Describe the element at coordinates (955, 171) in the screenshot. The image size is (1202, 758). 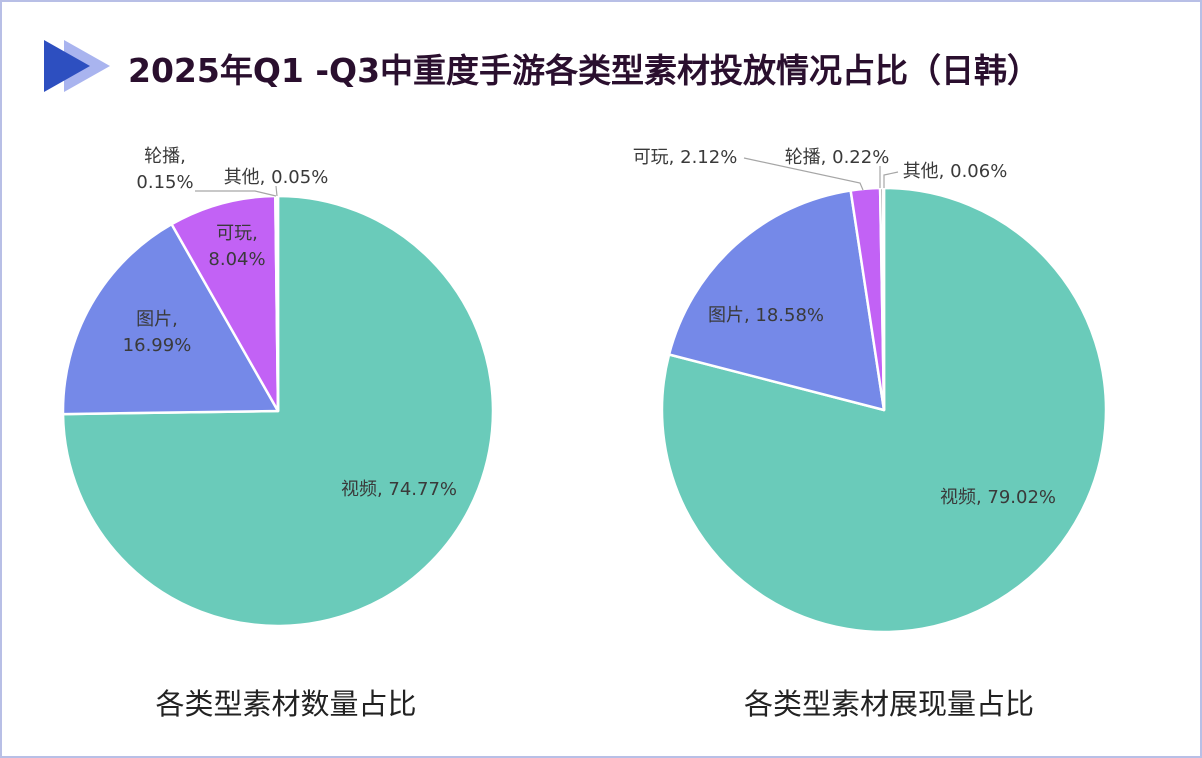
I see `pie-label-其他: 其他, 0.06%` at that location.